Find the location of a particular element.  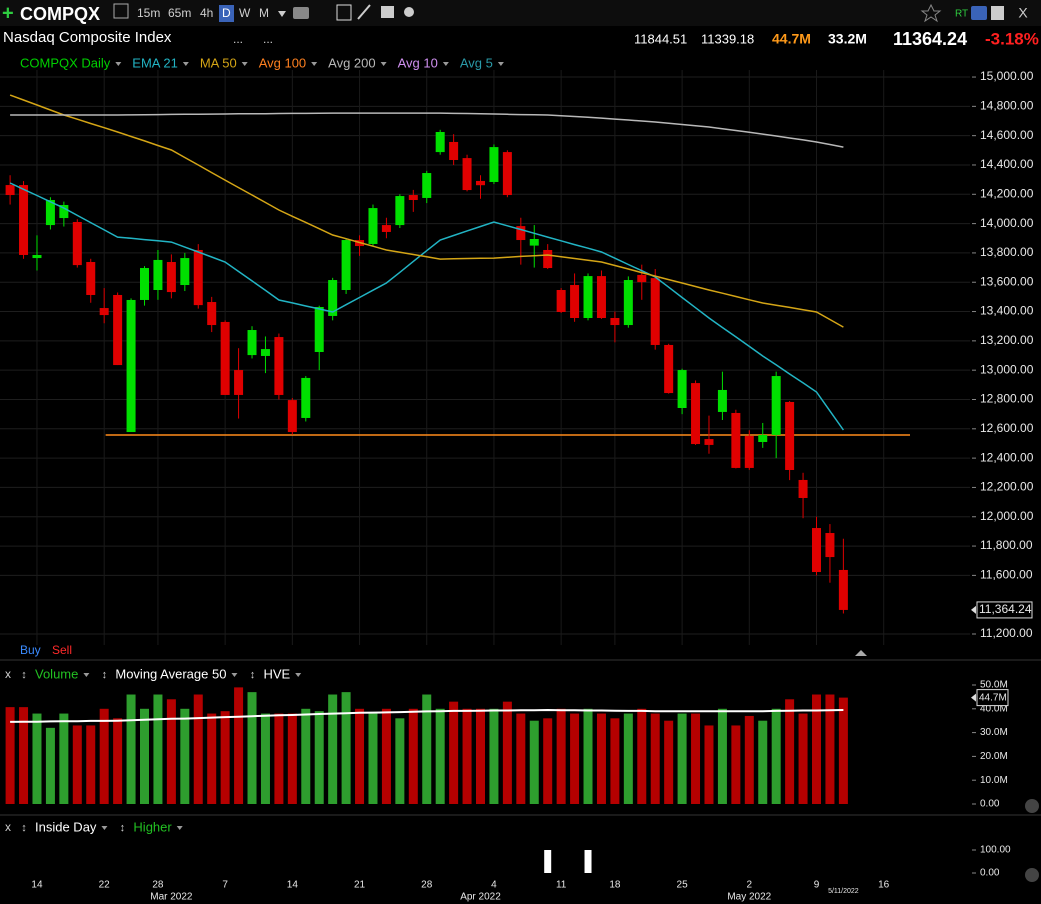

legend-item: Higher is located at coordinates (152, 826).